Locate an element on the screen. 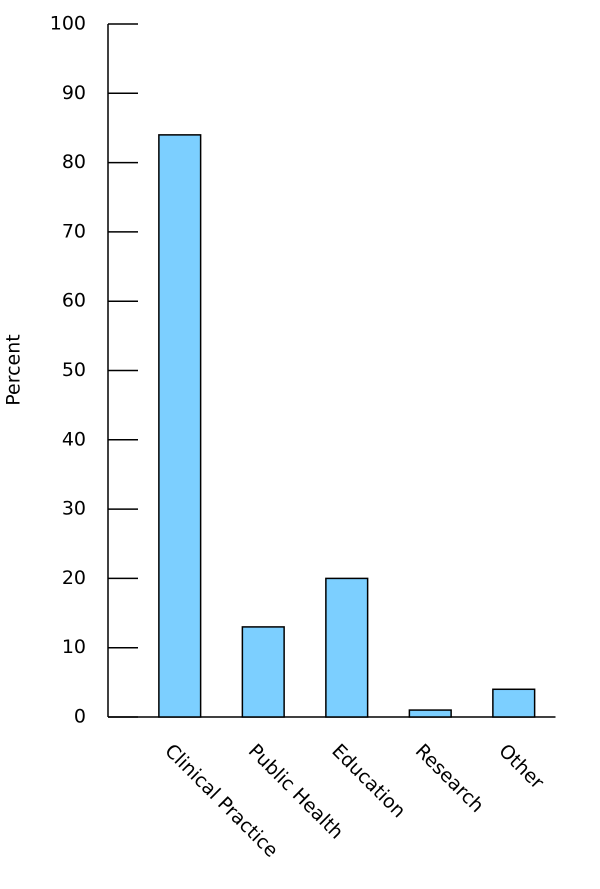  y-axis-label: Percent is located at coordinates (14, 370).